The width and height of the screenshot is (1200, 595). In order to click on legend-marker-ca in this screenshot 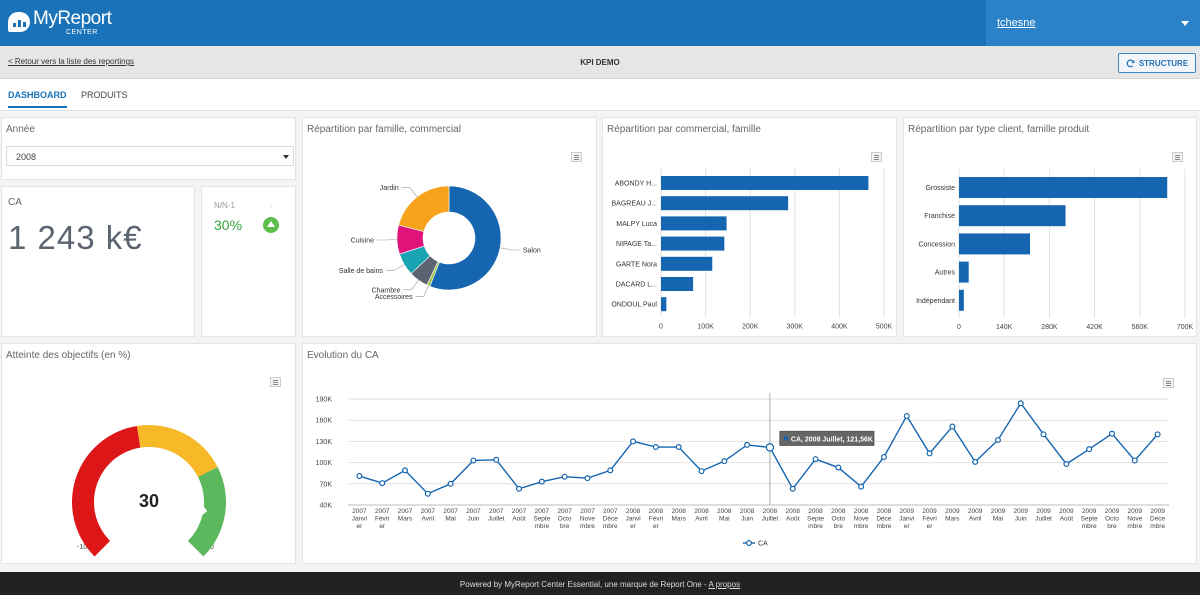, I will do `click(749, 543)`.